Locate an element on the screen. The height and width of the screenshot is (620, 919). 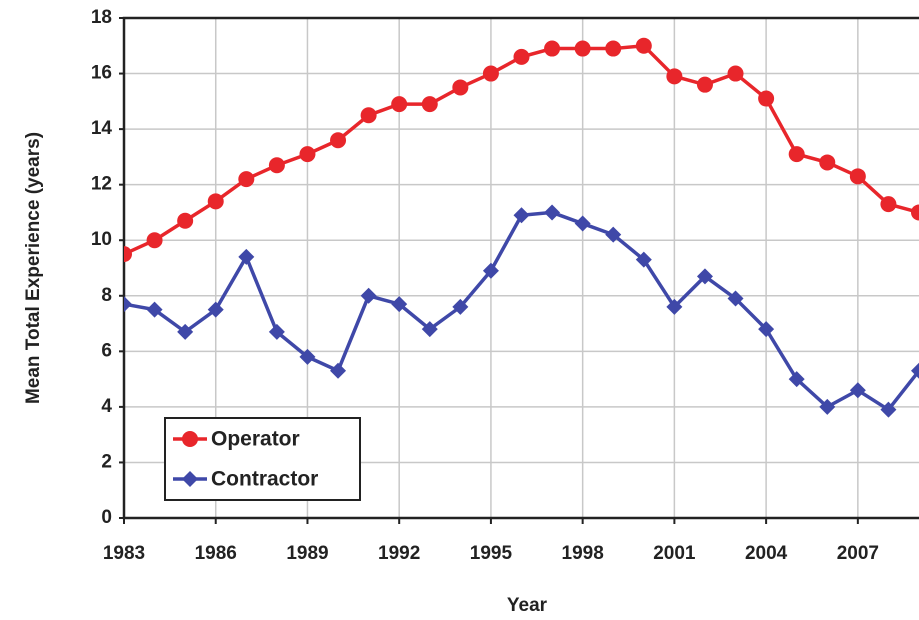
y-axis-label: Mean Total Experience (years) is located at coordinates (33, 268).